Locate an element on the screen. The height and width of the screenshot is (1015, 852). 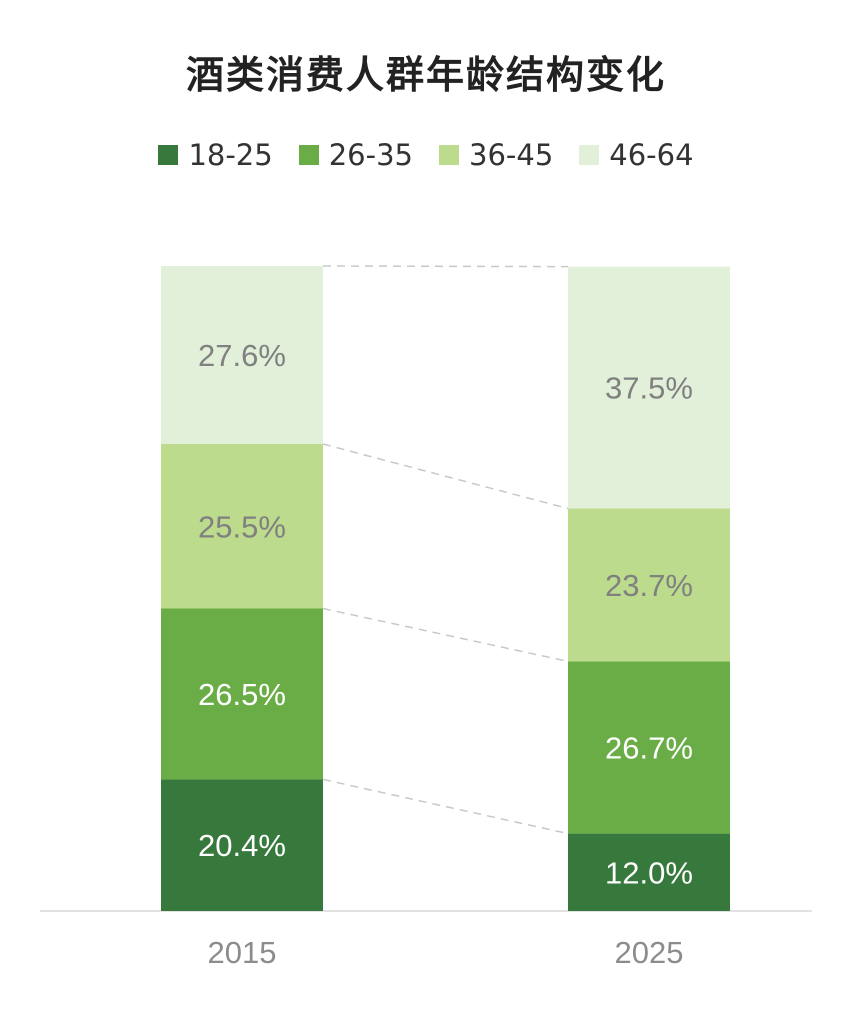
legend-label-36-45: 36-45 is located at coordinates (511, 155).